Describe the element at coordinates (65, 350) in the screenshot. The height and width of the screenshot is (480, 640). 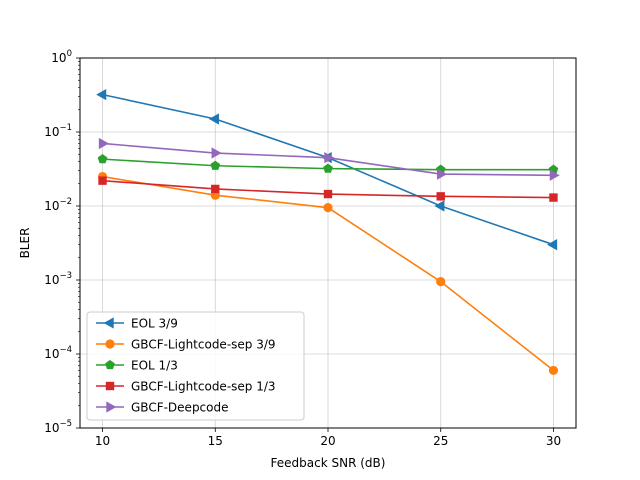
I see `y-tick-label-exponent: −4` at that location.